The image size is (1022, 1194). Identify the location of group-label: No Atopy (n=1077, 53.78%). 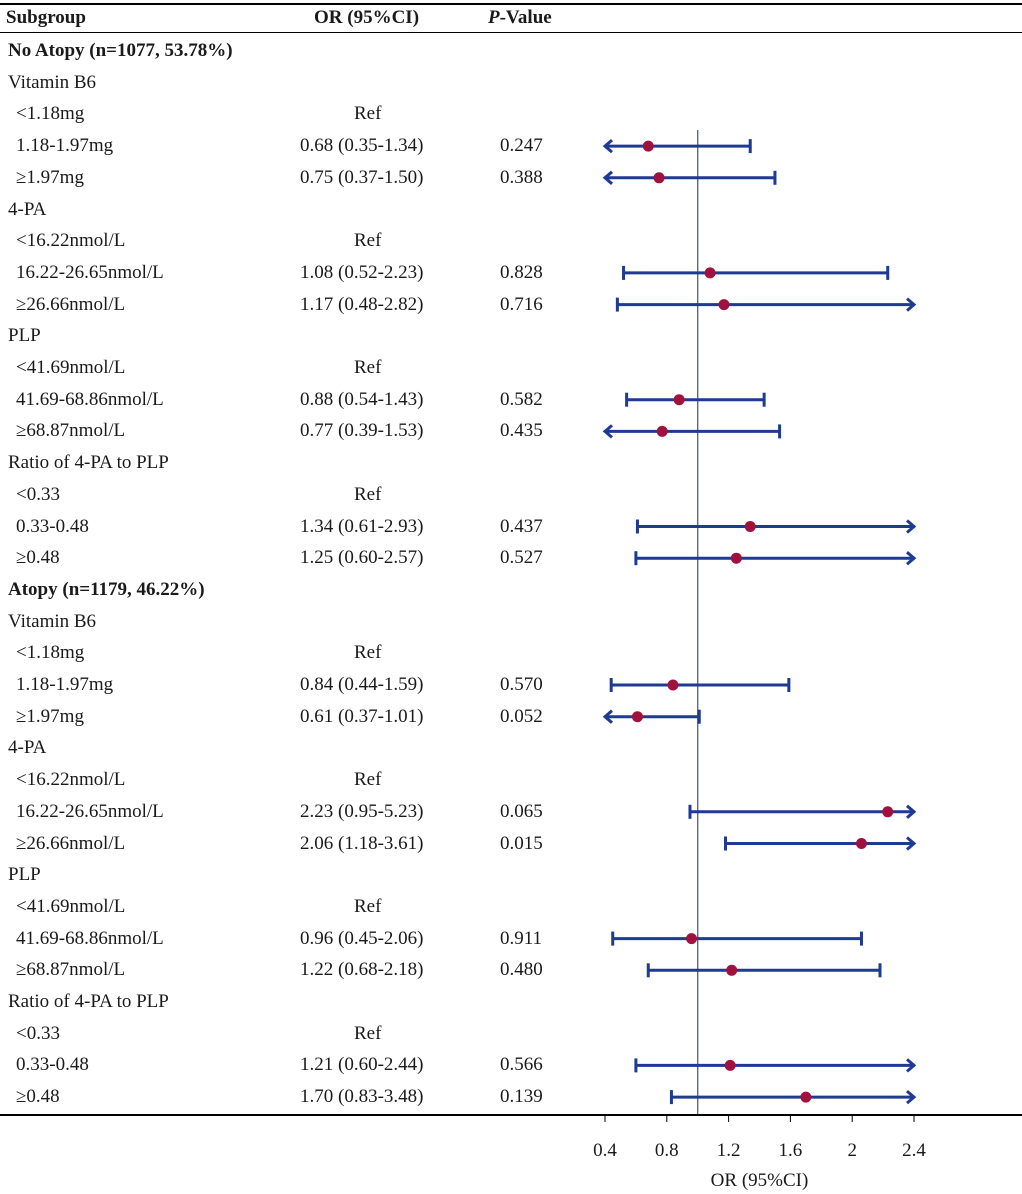
(120, 50).